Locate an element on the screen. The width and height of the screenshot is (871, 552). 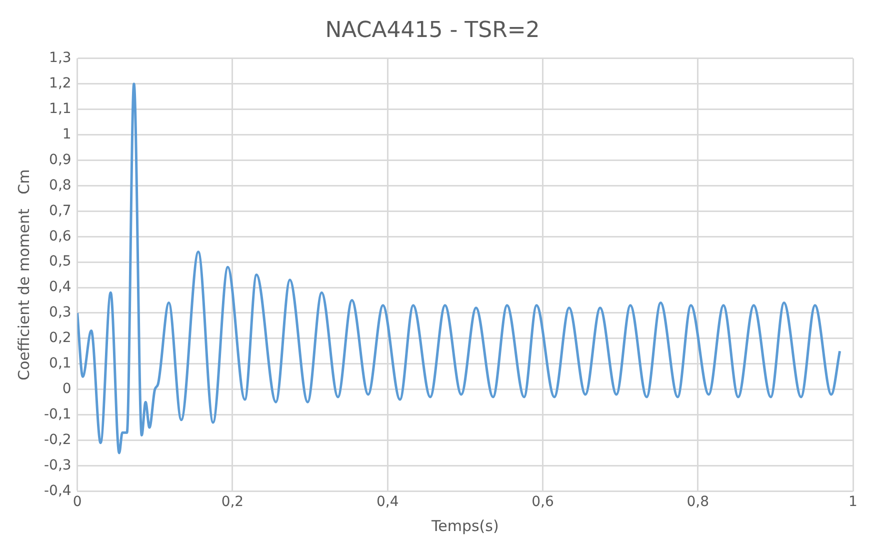
x-tick-label: 1 is located at coordinates (853, 502).